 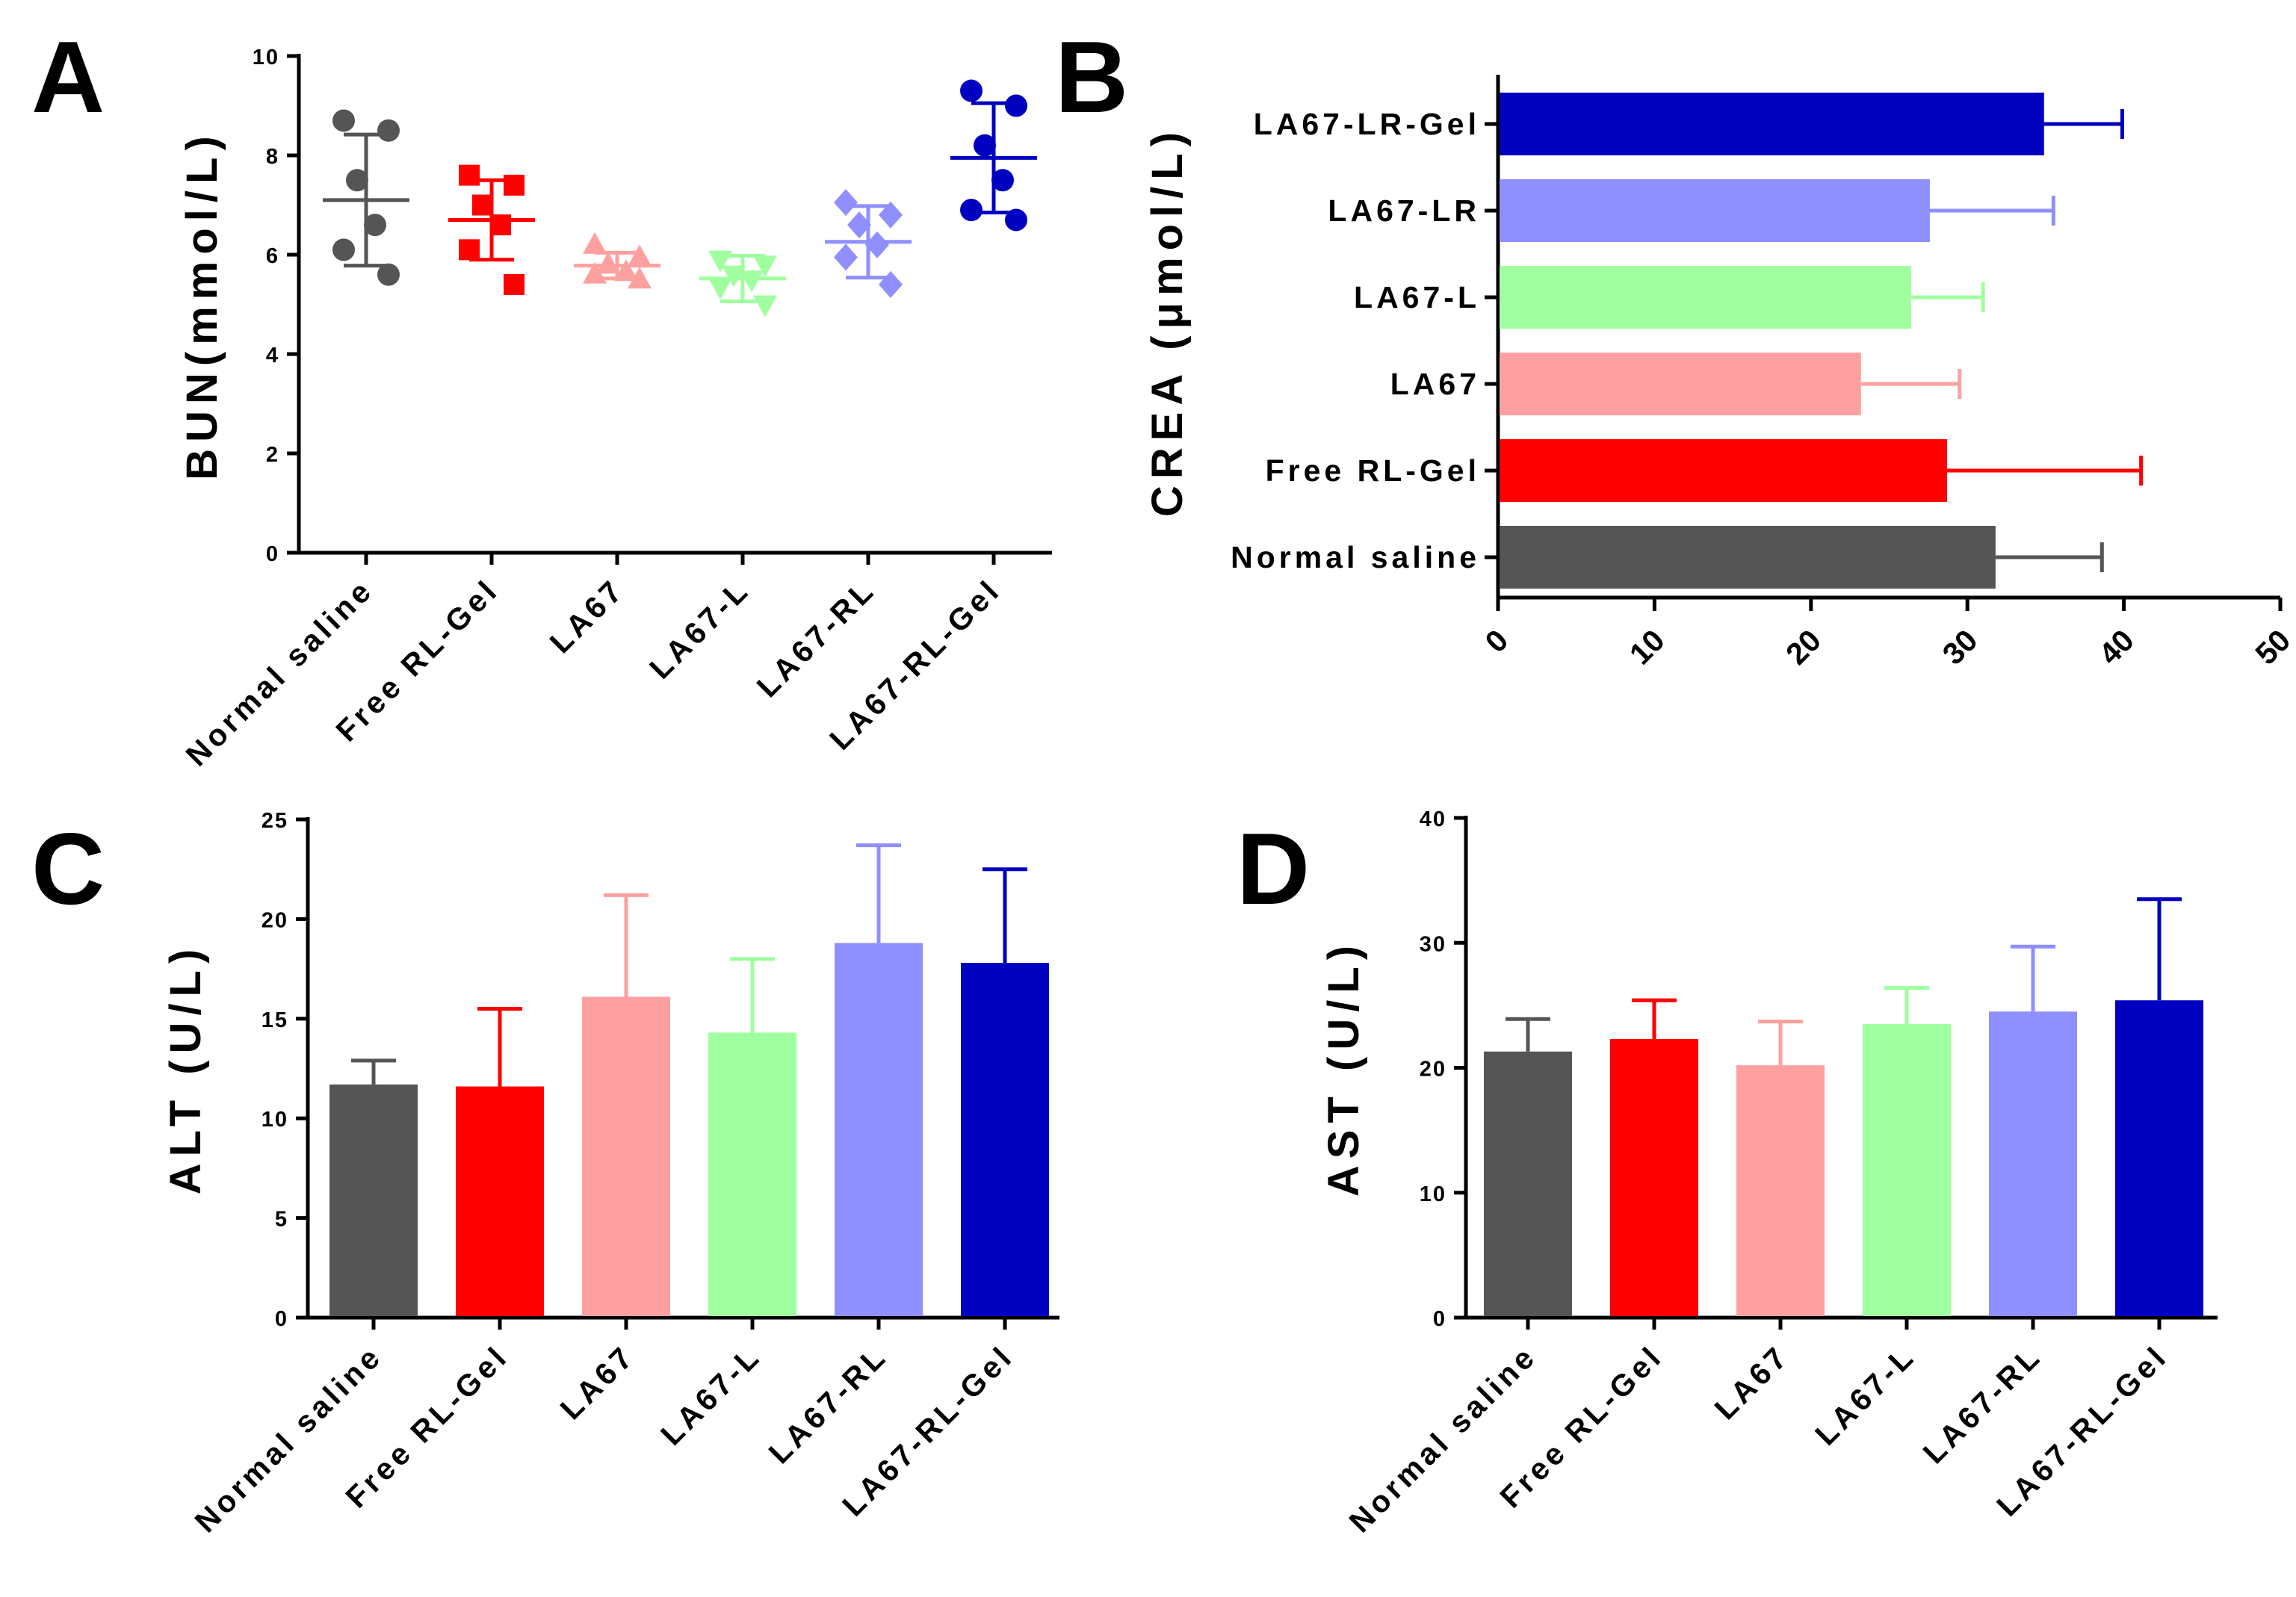 What do you see at coordinates (1748, 557) in the screenshot?
I see `panel-b-bar-normal-saline` at bounding box center [1748, 557].